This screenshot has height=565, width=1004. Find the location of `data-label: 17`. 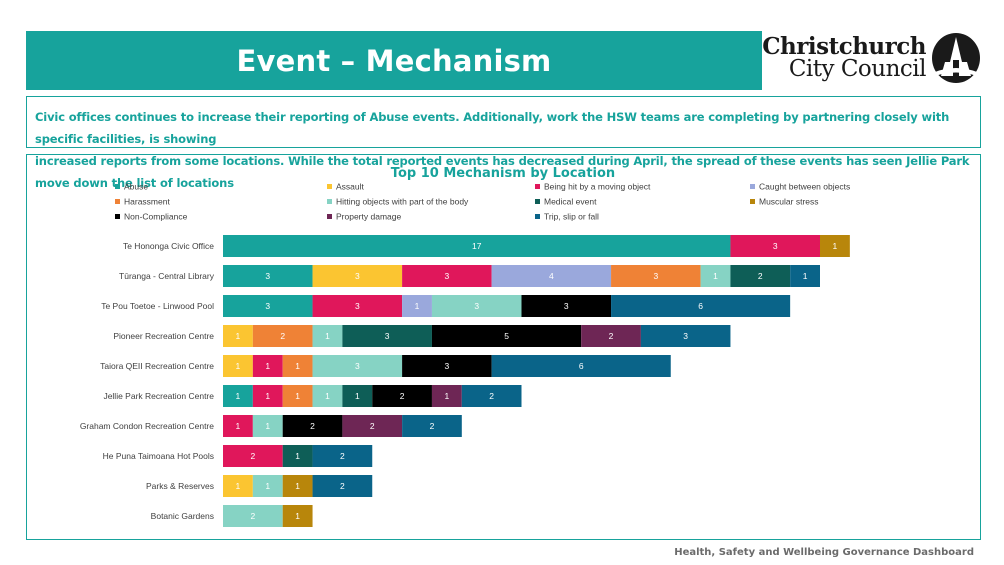

data-label: 17 is located at coordinates (477, 246).